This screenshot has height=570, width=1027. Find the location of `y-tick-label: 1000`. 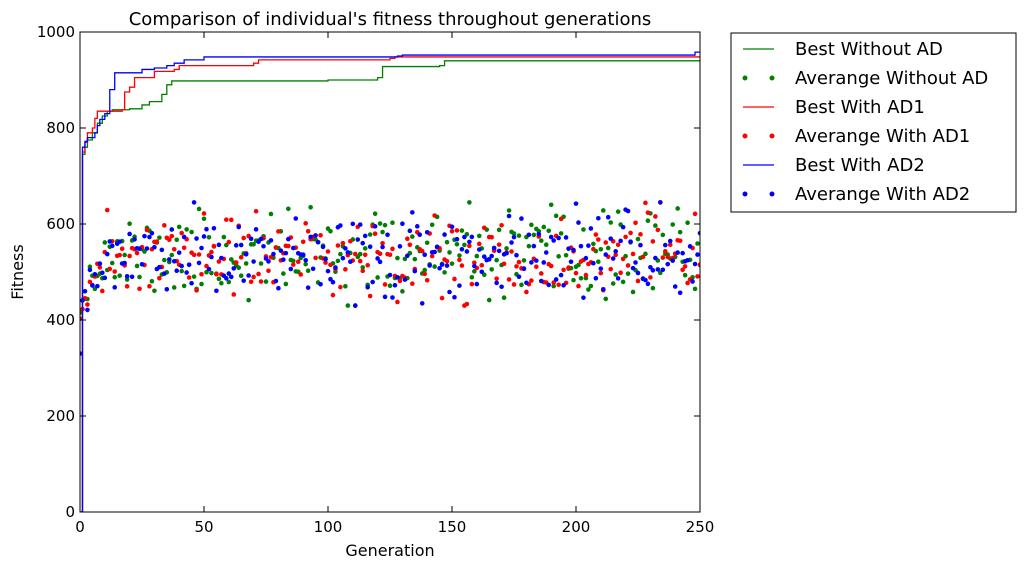

y-tick-label: 1000 is located at coordinates (56, 32).